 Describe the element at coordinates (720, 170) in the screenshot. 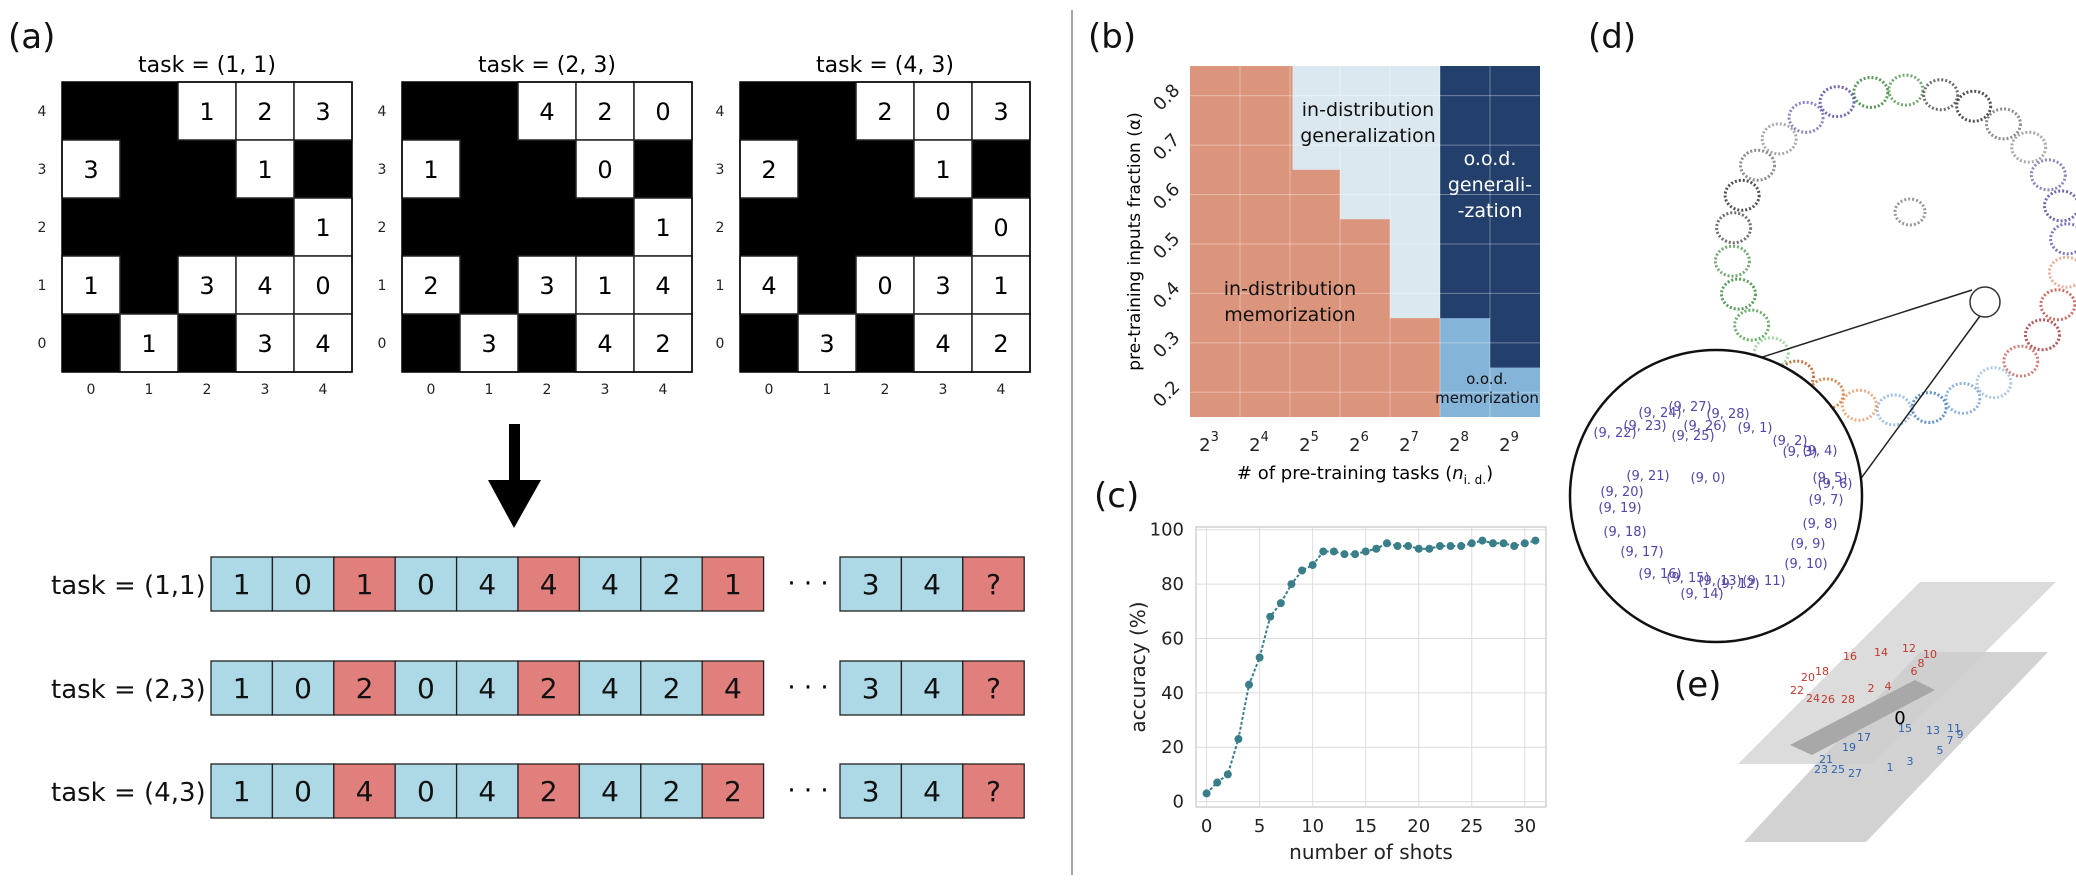

I see `grid-ytick: 3` at that location.